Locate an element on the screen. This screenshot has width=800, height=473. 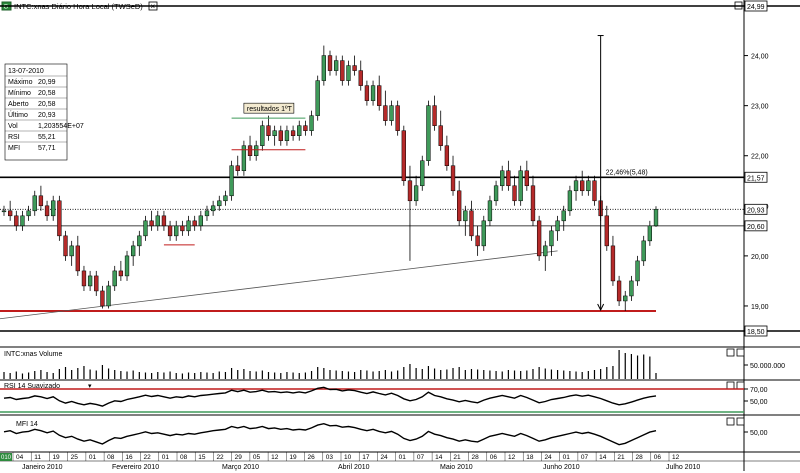
rsi-dropdown-icon: ▾ is located at coordinates (90, 386).